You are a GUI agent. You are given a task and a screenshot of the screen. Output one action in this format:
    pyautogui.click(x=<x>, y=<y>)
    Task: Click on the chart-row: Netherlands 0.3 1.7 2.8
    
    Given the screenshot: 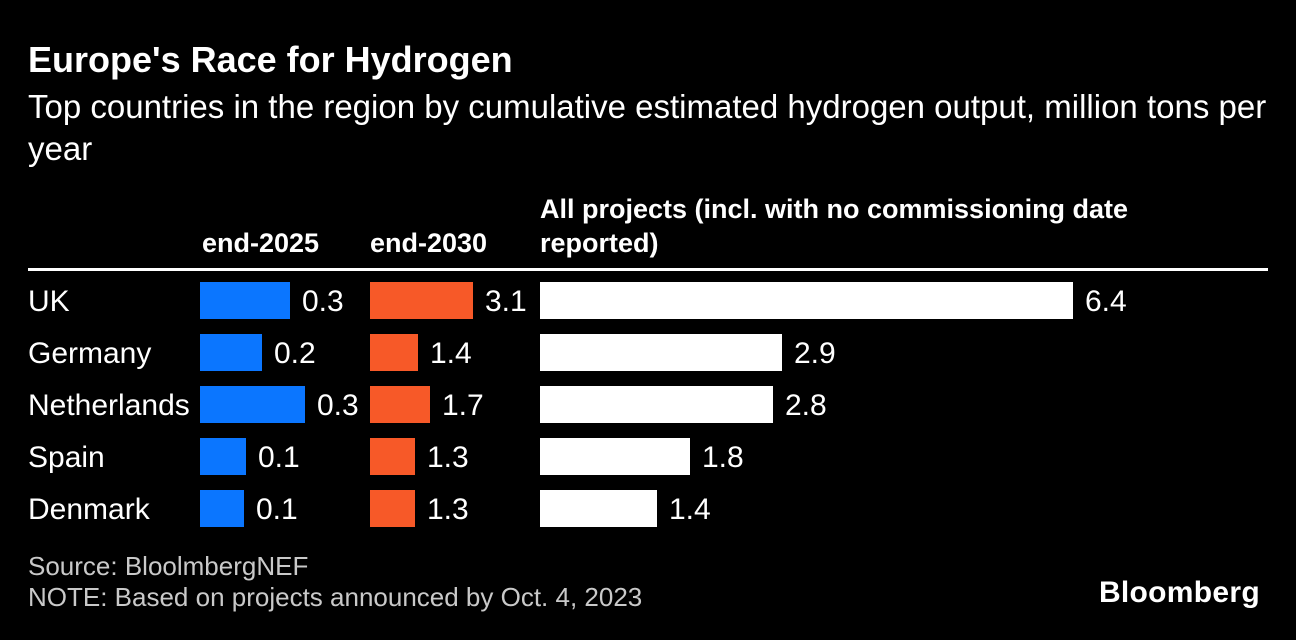 What is the action you would take?
    pyautogui.click(x=648, y=406)
    